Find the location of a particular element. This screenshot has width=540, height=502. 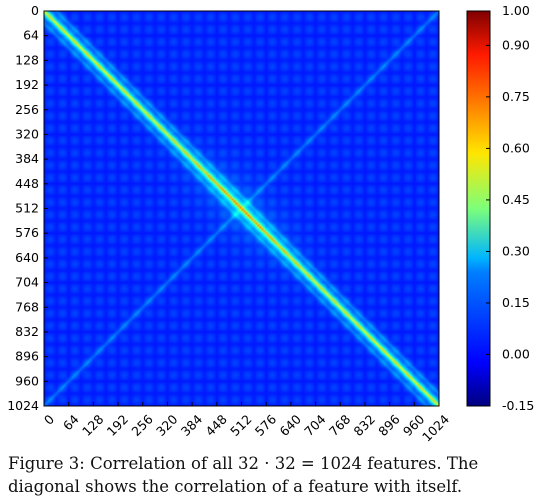

x-tick-label: 896 is located at coordinates (389, 425).